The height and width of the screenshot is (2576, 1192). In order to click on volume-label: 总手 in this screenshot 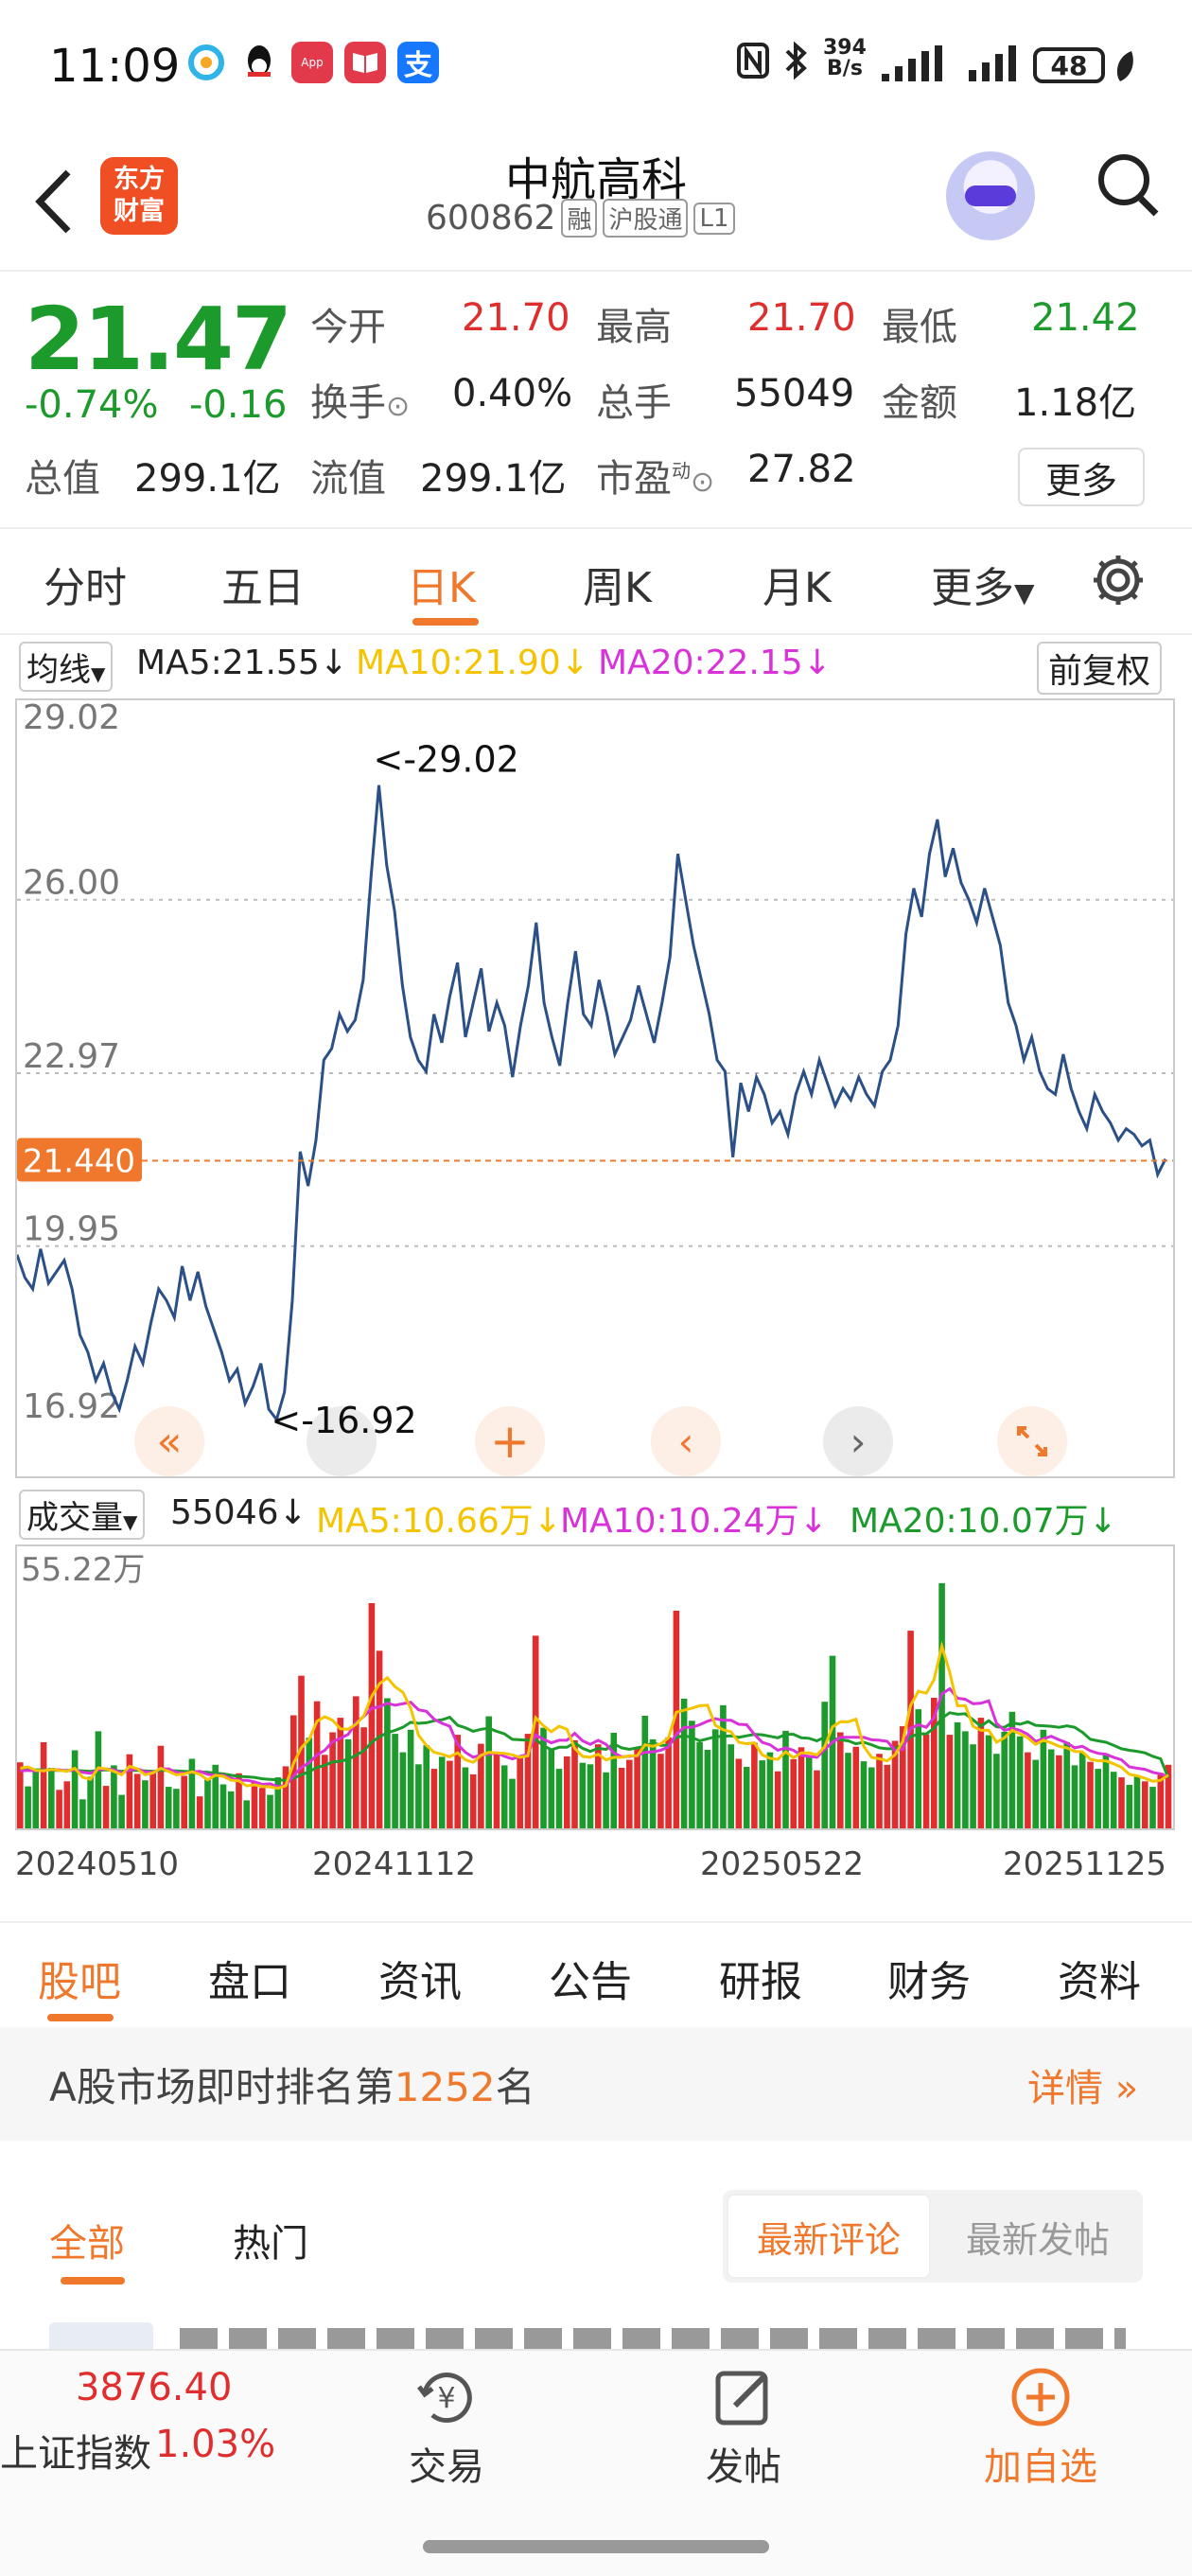, I will do `click(634, 403)`.